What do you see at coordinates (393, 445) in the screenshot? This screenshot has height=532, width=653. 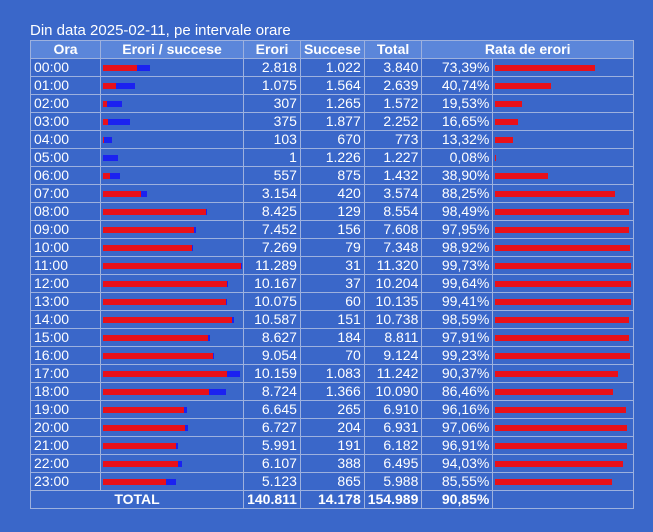 I see `number-cell: 6.182` at bounding box center [393, 445].